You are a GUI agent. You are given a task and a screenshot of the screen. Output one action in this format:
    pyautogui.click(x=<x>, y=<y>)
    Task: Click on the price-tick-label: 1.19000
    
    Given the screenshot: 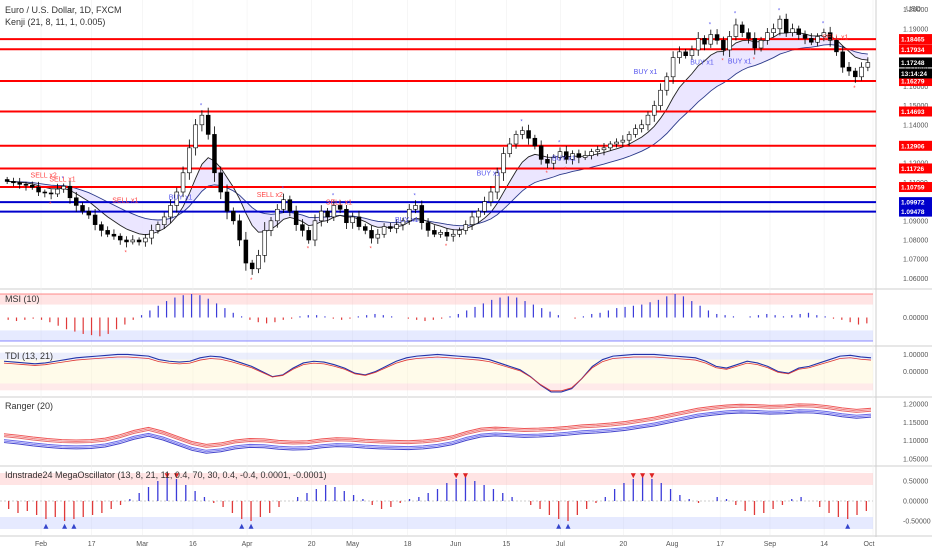 What is the action you would take?
    pyautogui.click(x=915, y=29)
    